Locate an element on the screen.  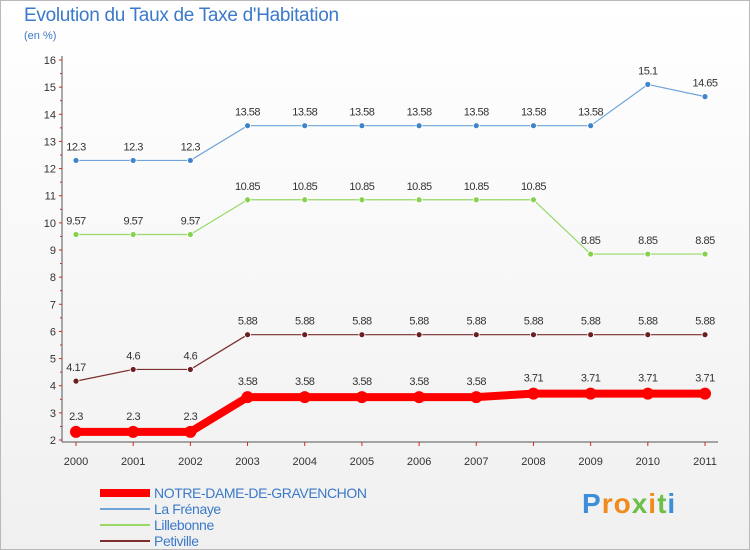
data-label: 14.65 is located at coordinates (704, 84).